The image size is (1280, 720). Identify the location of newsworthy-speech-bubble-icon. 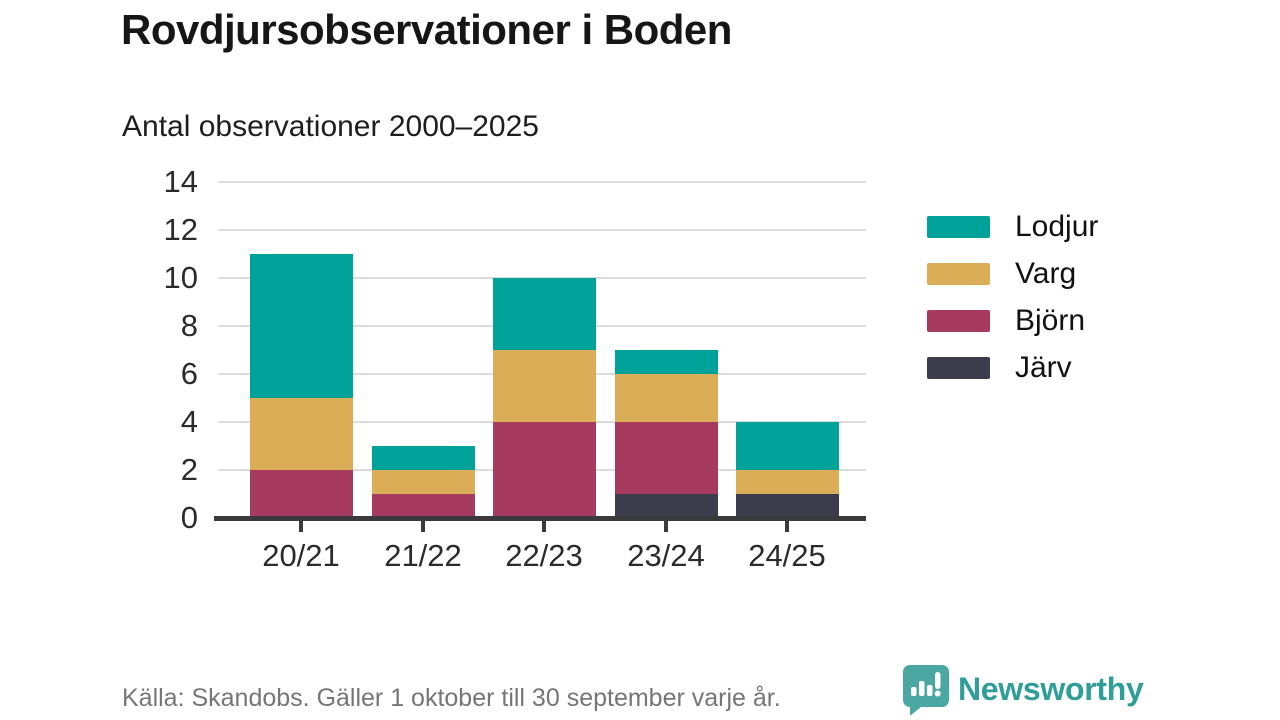
(926, 690).